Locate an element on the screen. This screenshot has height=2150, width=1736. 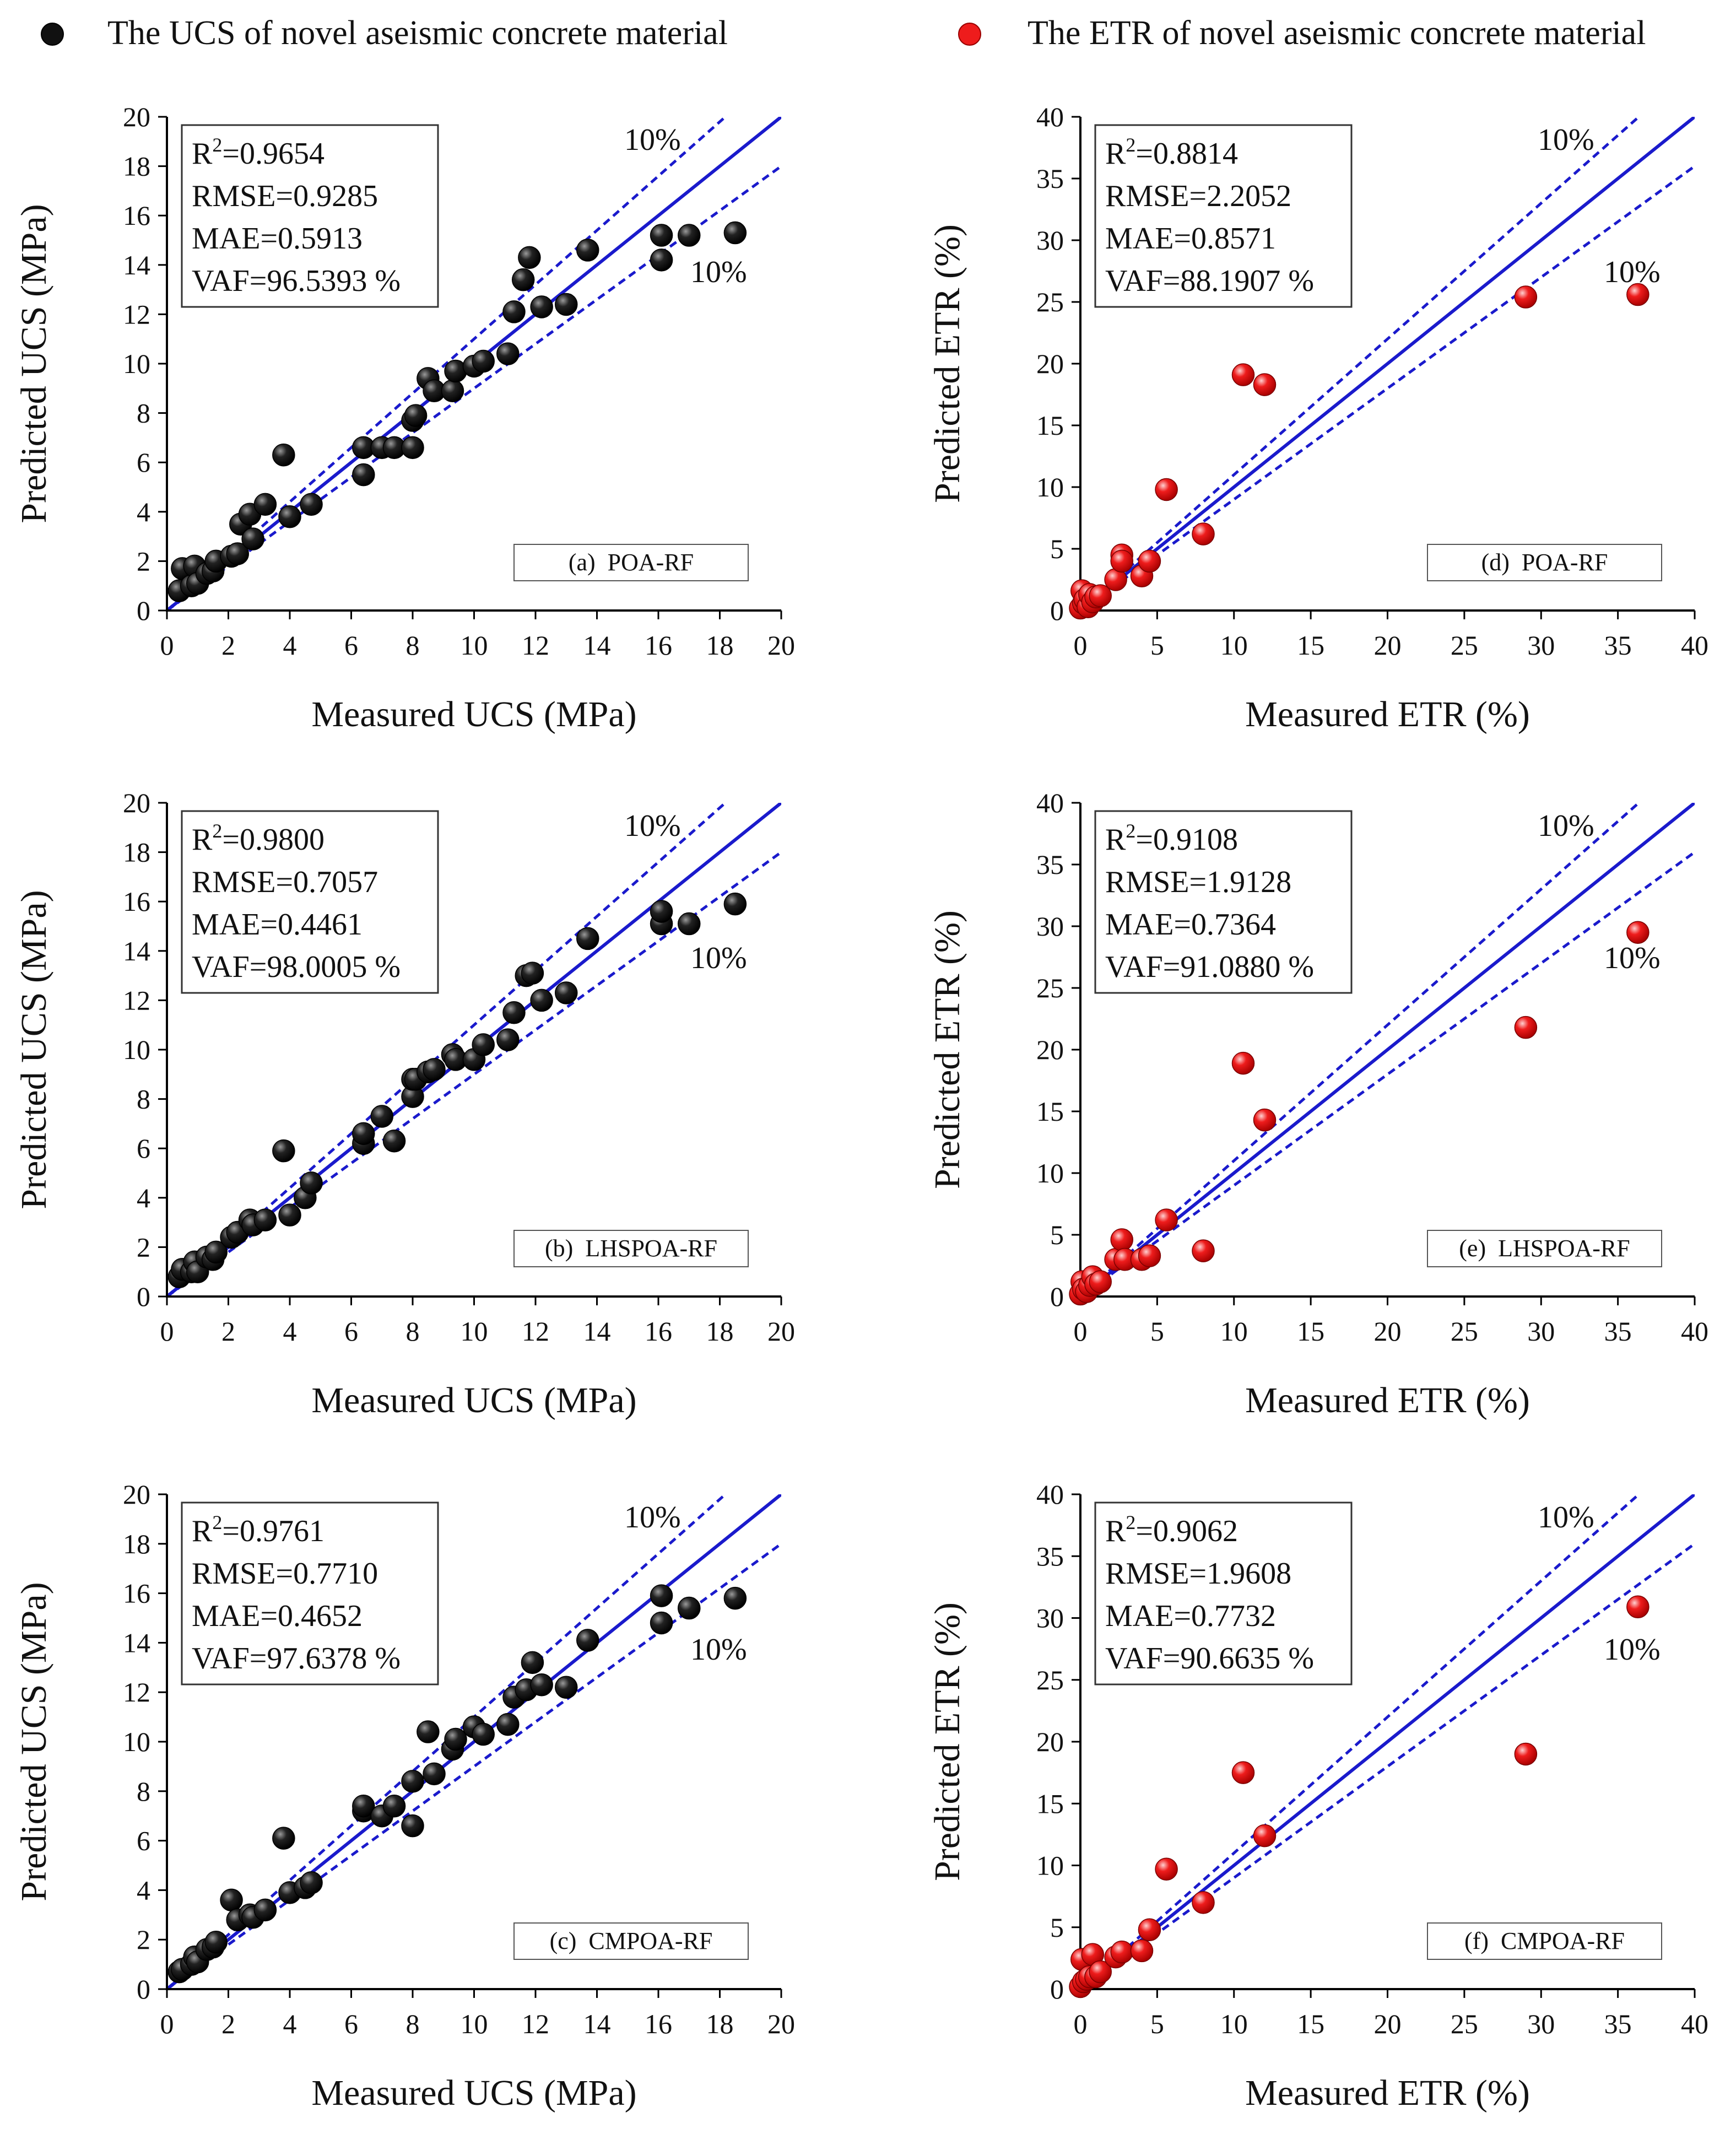
panel-label: (f) CMPOA-RF is located at coordinates (1544, 1941).